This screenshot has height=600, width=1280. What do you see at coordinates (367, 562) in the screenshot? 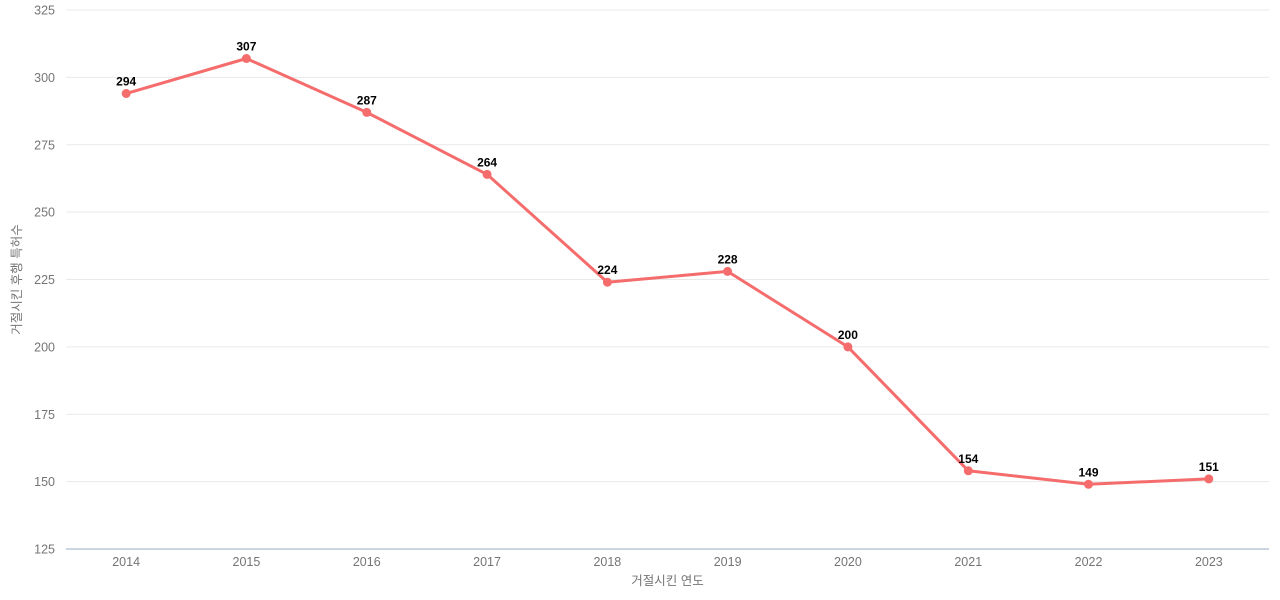
I see `x-tick-label: 2016` at bounding box center [367, 562].